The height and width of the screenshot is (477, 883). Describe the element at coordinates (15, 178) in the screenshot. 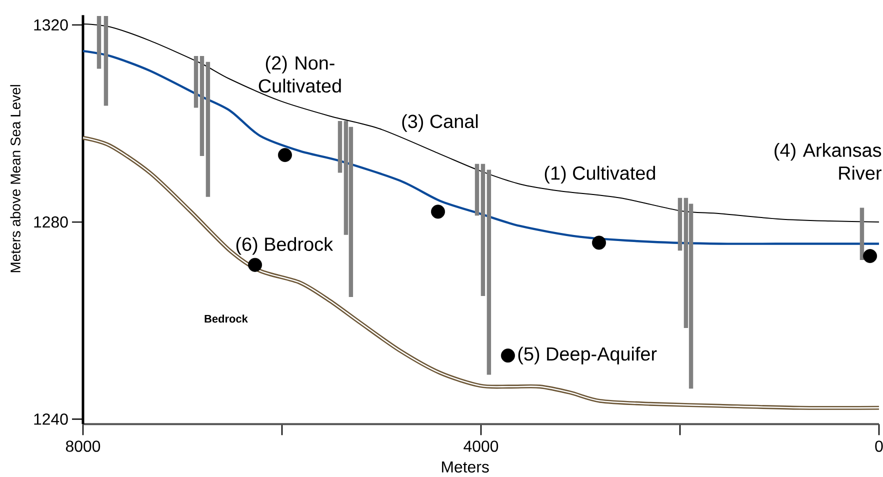

I see `y-axis-title: Meters above Mean Sea Level` at that location.